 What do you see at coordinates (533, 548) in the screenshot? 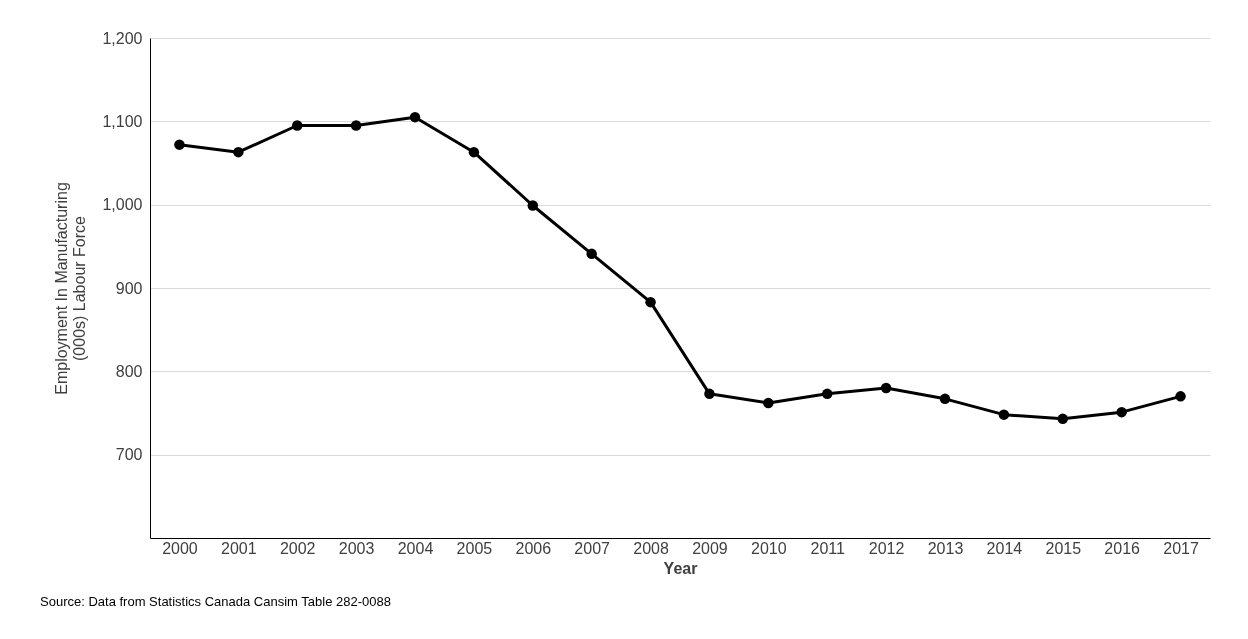
I see `x-tick-label: 2006` at bounding box center [533, 548].